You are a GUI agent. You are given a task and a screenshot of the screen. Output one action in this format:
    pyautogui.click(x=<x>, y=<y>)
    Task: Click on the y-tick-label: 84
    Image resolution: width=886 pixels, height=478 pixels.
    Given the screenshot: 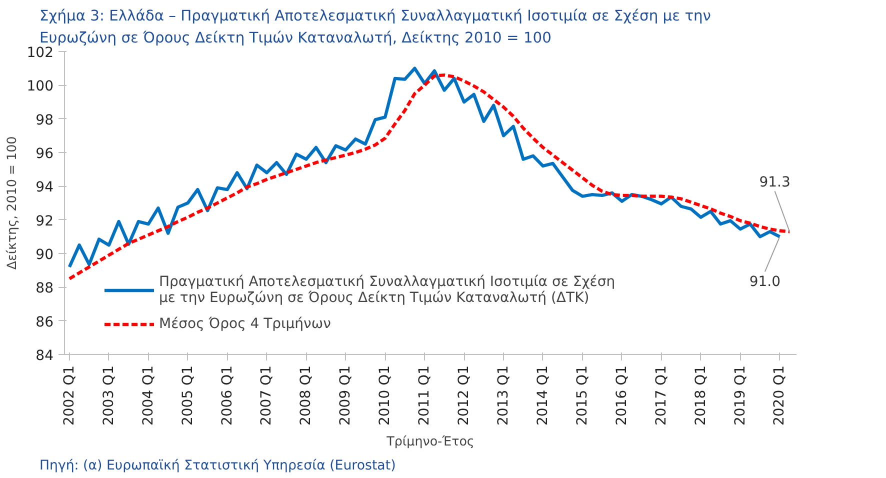 What is the action you would take?
    pyautogui.click(x=45, y=356)
    